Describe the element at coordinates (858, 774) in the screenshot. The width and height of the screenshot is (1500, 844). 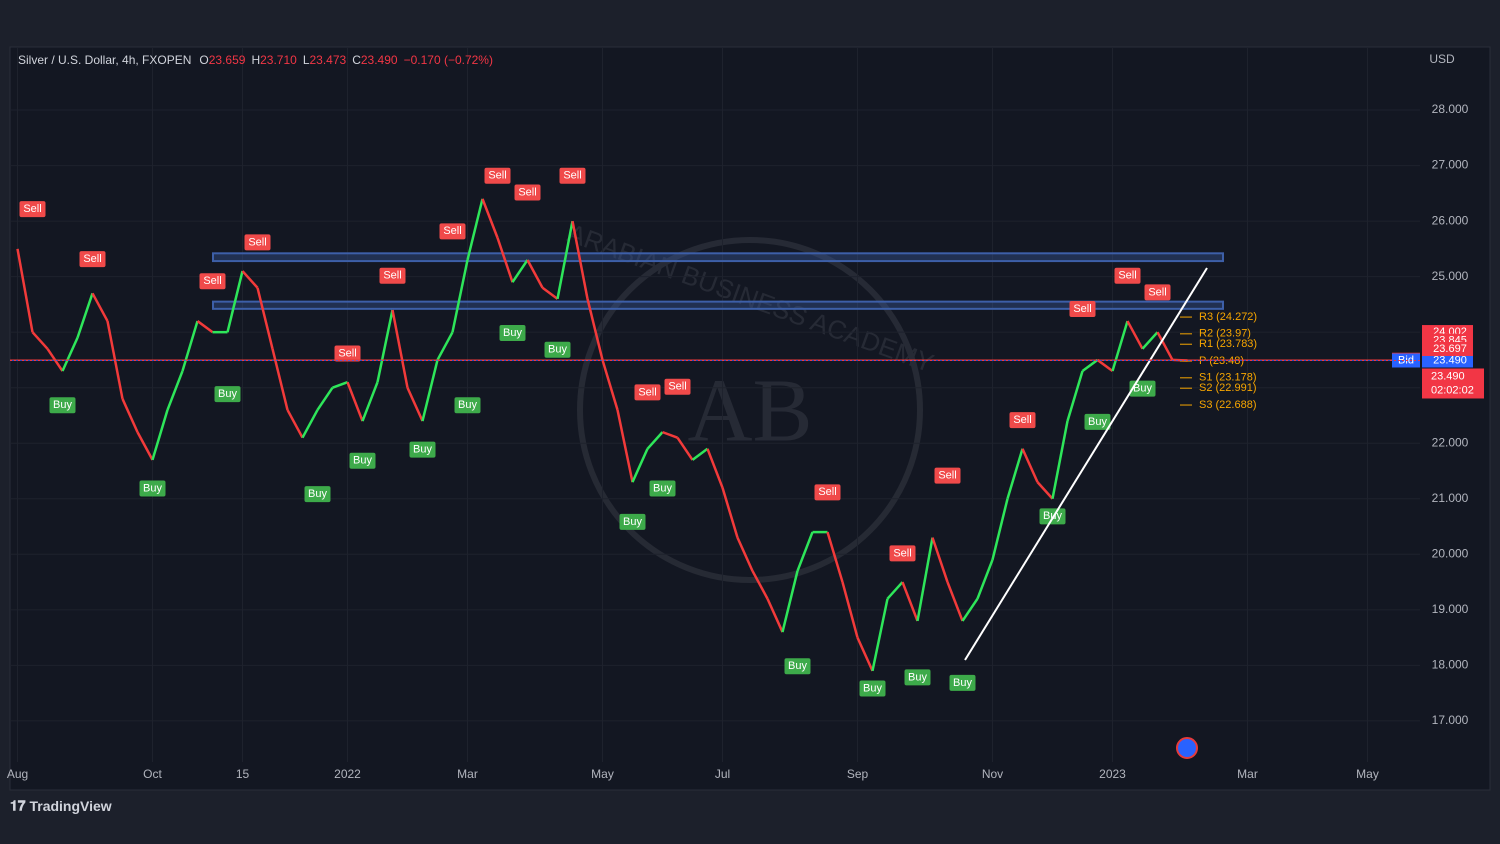
I see `x-tick-label: Sep` at that location.